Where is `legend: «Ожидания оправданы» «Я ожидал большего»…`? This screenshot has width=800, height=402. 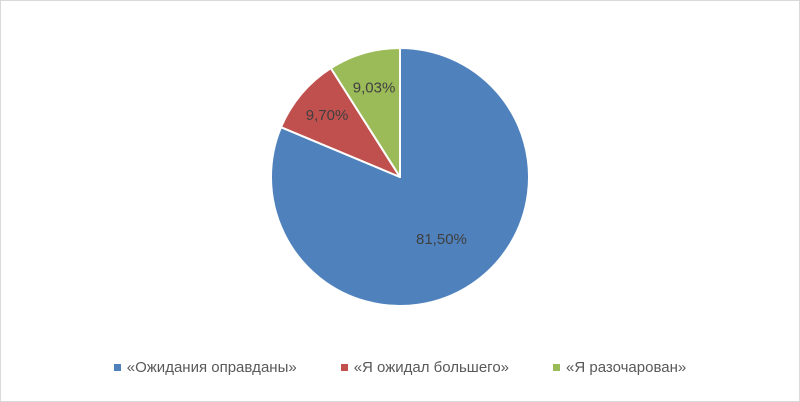
legend: «Ожидания оправданы» «Я ожидал большего»… is located at coordinates (400, 367).